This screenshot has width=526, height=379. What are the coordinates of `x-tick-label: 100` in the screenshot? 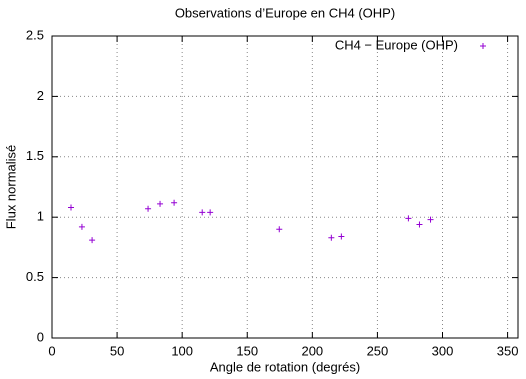 It's located at (182, 350).